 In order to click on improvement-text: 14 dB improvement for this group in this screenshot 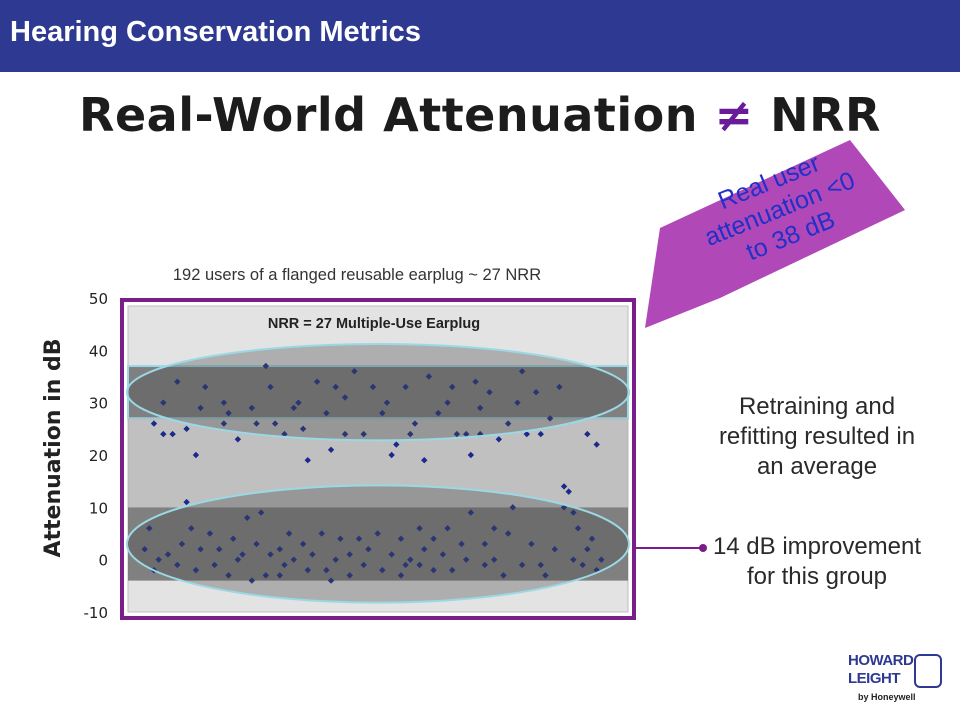, I will do `click(817, 561)`.